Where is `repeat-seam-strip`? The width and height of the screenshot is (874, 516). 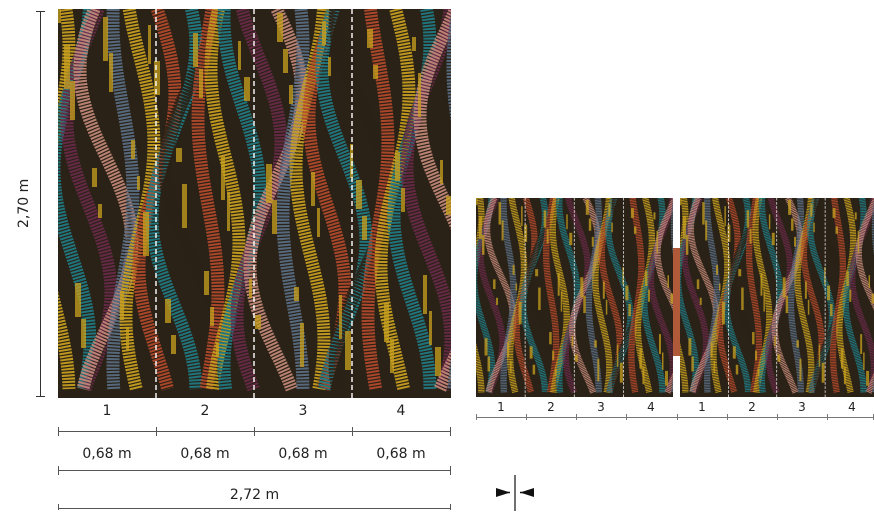 repeat-seam-strip is located at coordinates (676, 302).